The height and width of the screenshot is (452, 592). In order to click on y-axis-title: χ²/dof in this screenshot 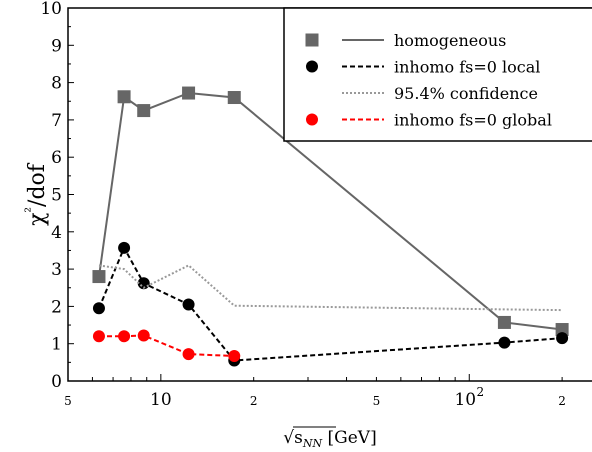, I will do `click(36, 194)`.